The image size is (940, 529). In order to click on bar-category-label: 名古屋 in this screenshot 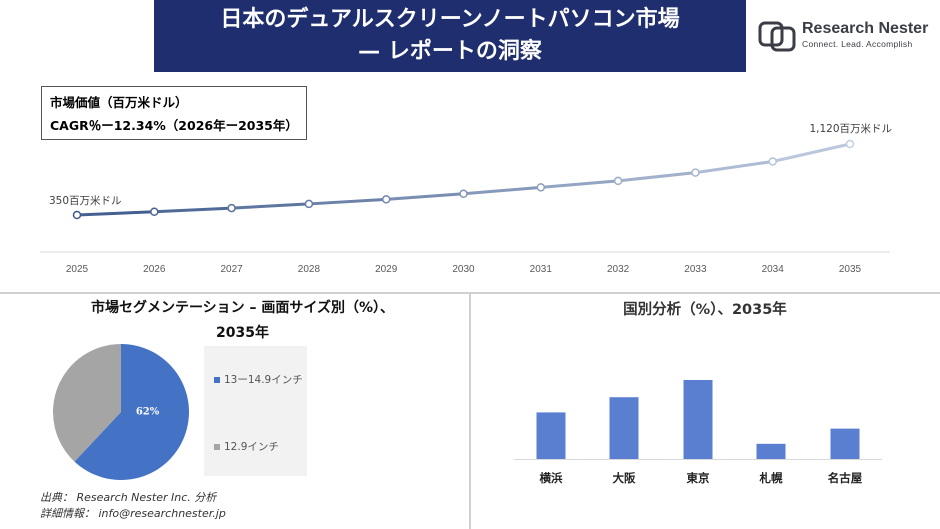, I will do `click(845, 478)`.